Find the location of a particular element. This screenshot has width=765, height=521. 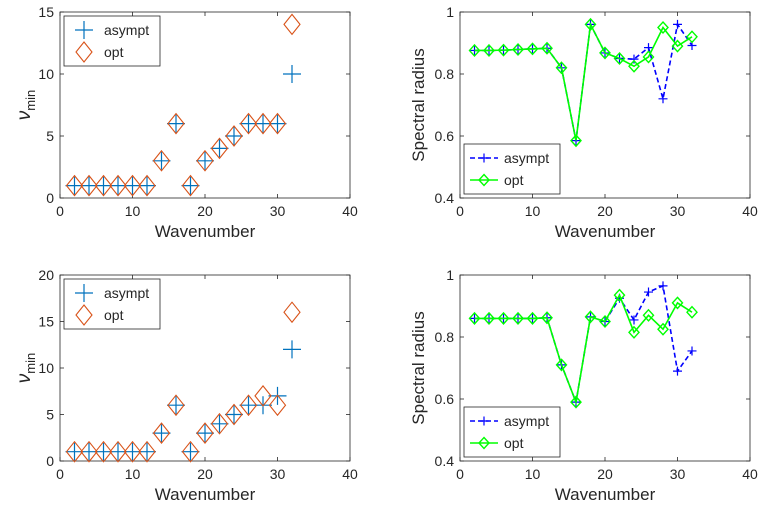

y-tick-label: 1 is located at coordinates (450, 12).